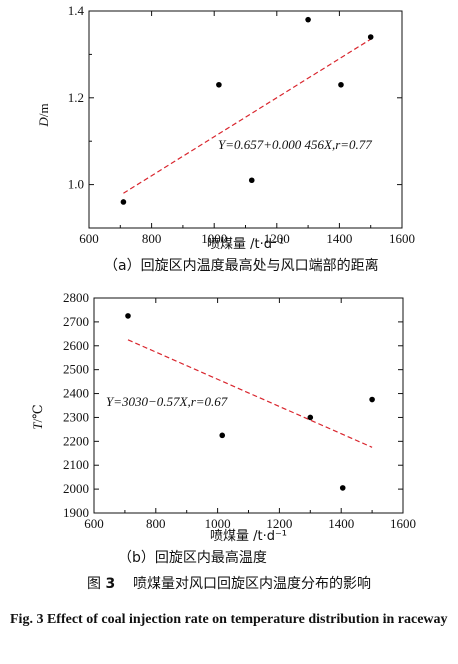 This screenshot has width=458, height=664. What do you see at coordinates (76, 321) in the screenshot?
I see `y-tick-label: 2700` at bounding box center [76, 321].